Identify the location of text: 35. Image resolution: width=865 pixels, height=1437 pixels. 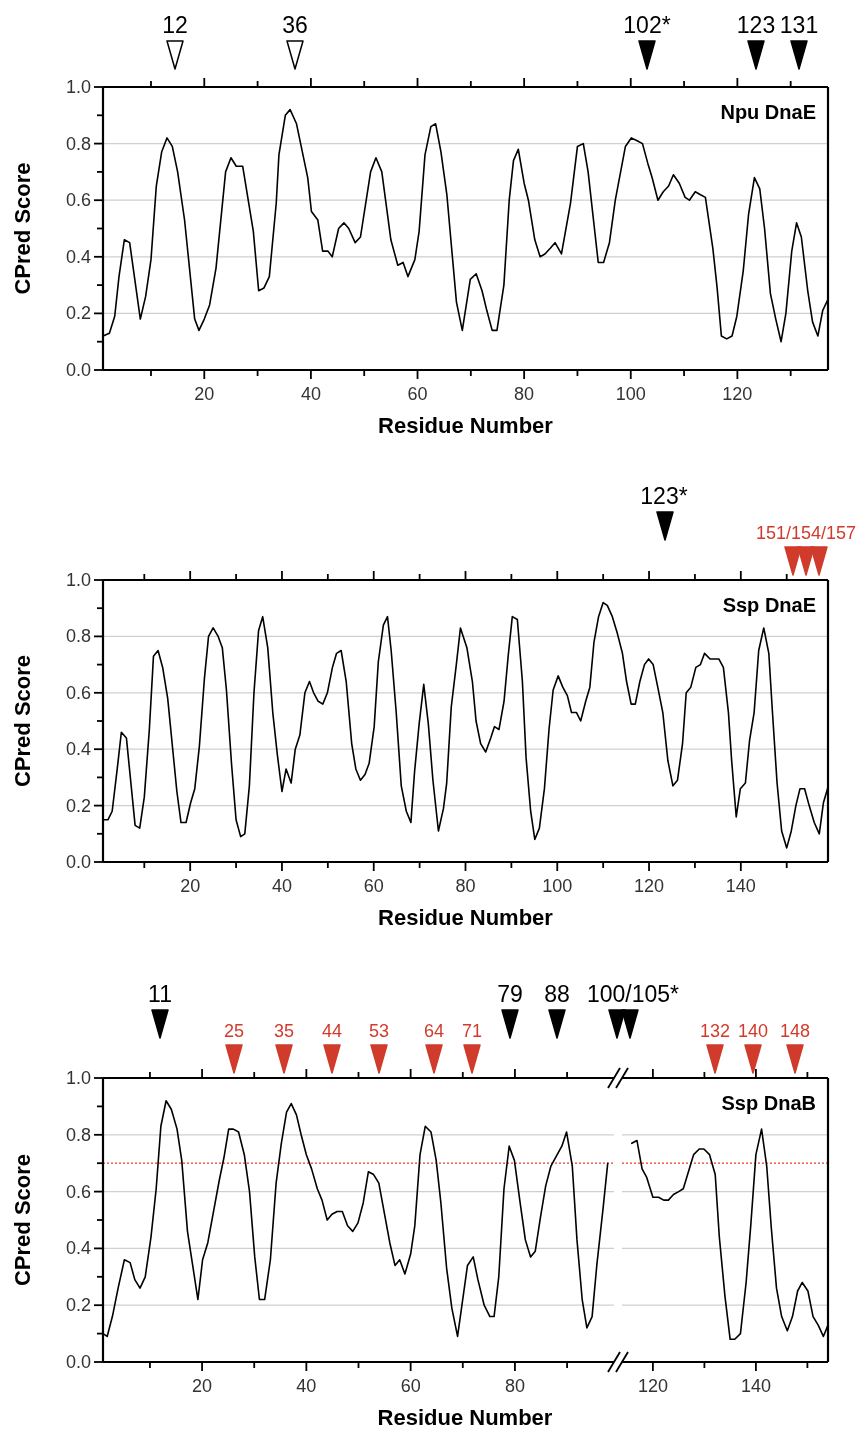
(284, 1031).